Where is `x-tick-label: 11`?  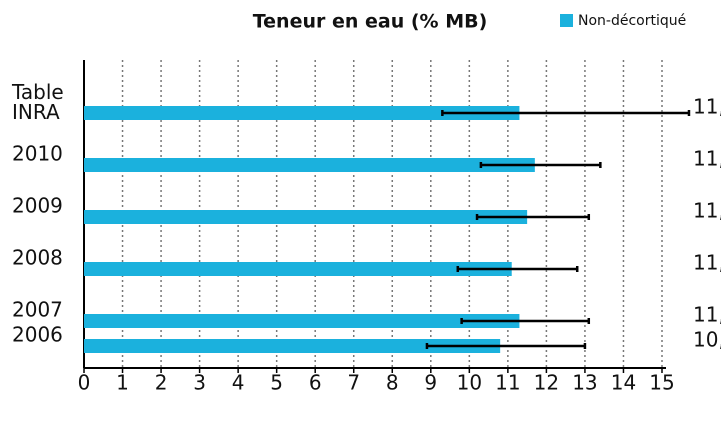 x-tick-label: 11 is located at coordinates (507, 383).